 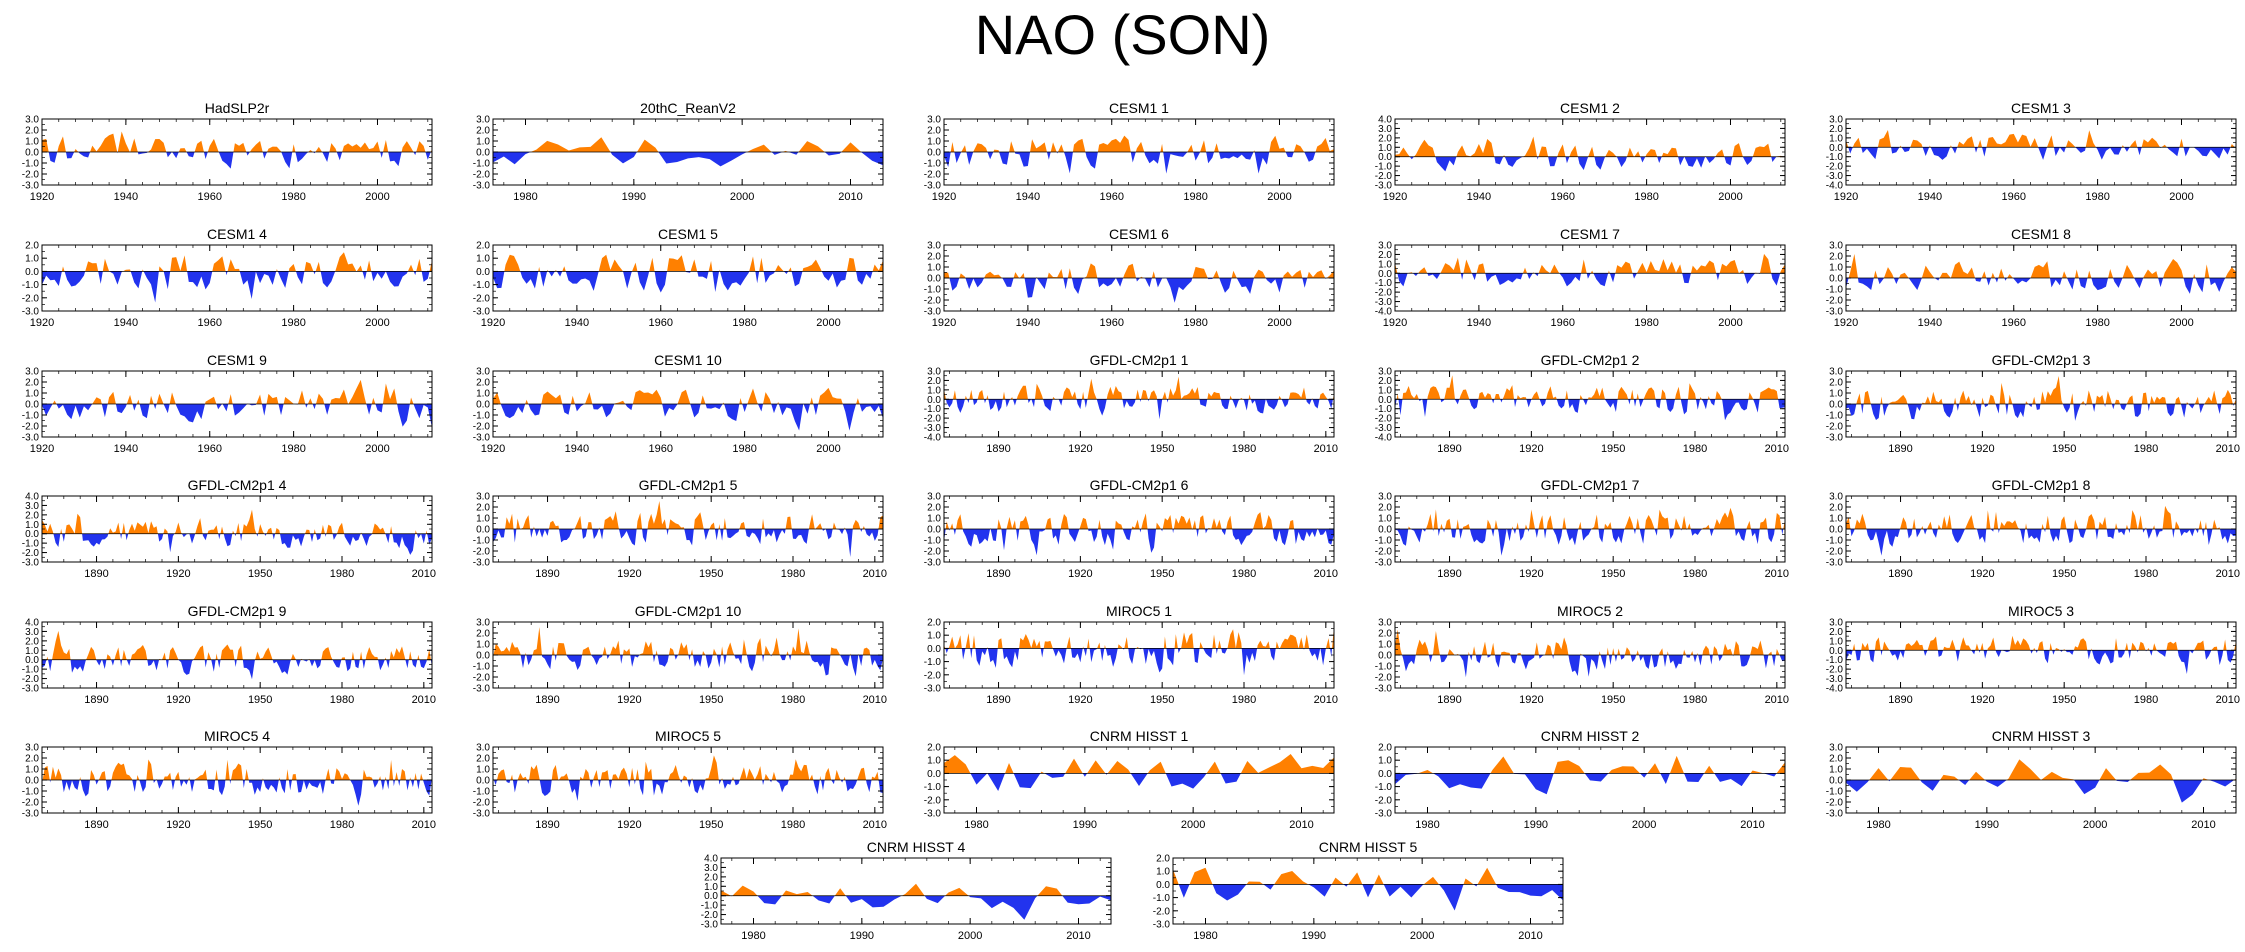 I want to click on panel-title: MIROC5 5, so click(x=688, y=736).